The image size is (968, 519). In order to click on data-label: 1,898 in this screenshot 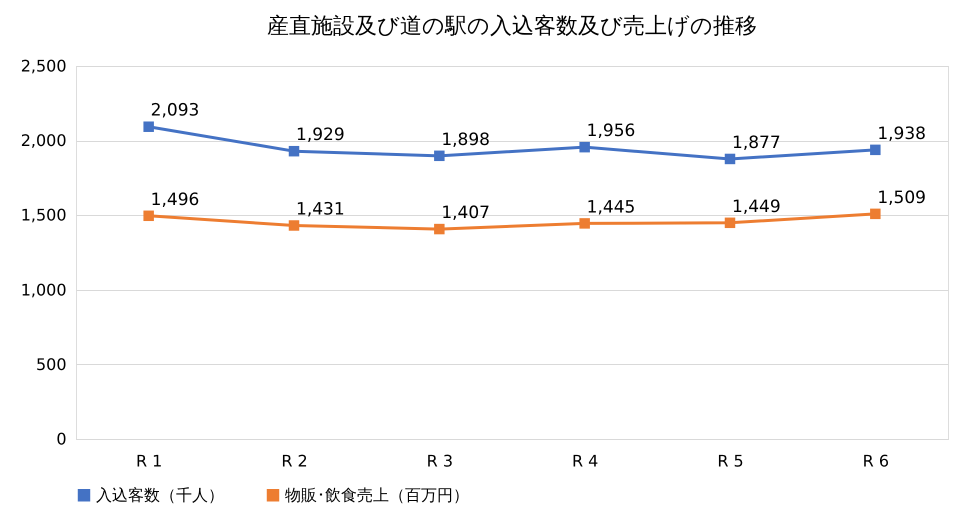, I will do `click(465, 140)`.